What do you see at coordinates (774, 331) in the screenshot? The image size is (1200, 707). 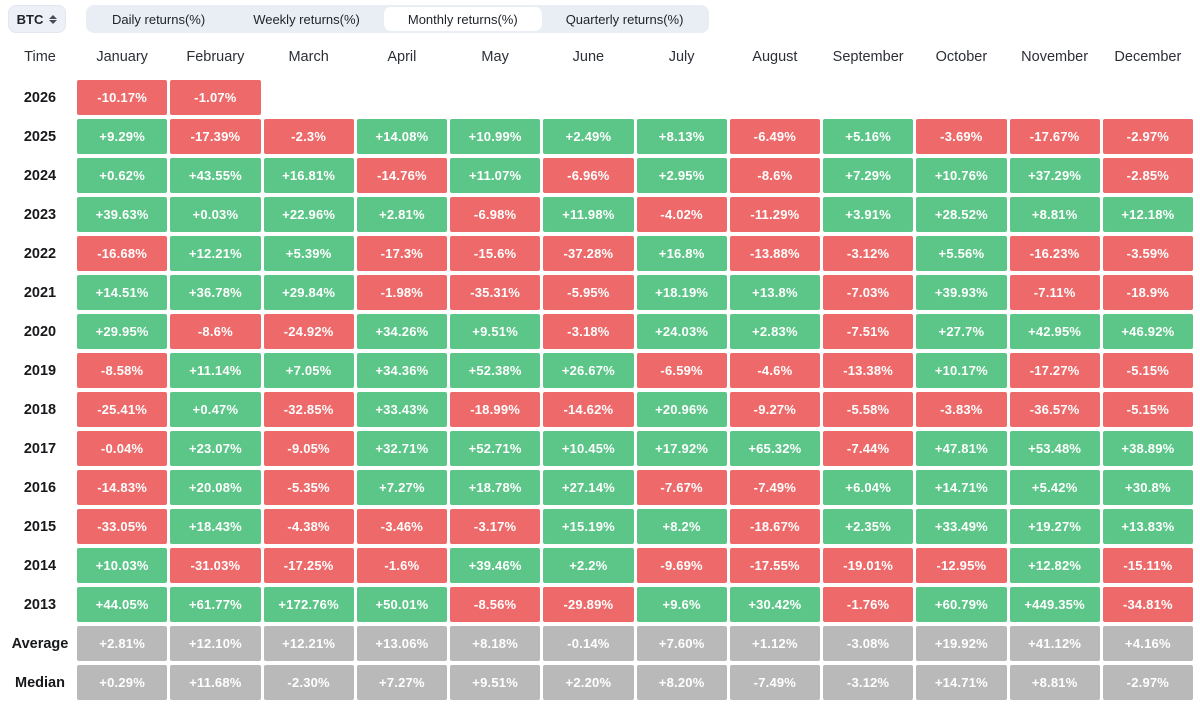 I see `return-cell: +2.83%` at bounding box center [774, 331].